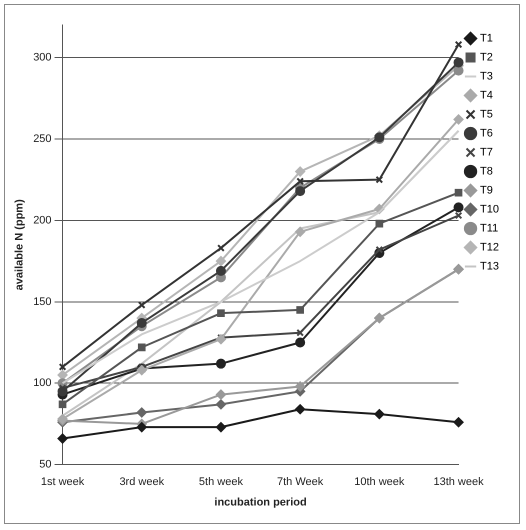  Describe the element at coordinates (379, 482) in the screenshot. I see `x-tick-label: 10th week` at that location.